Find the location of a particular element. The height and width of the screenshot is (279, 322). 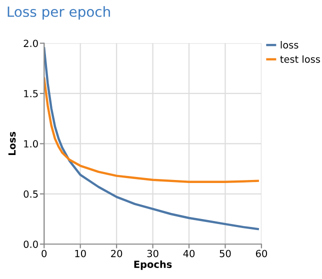

x-tick-label: 40 is located at coordinates (189, 254).